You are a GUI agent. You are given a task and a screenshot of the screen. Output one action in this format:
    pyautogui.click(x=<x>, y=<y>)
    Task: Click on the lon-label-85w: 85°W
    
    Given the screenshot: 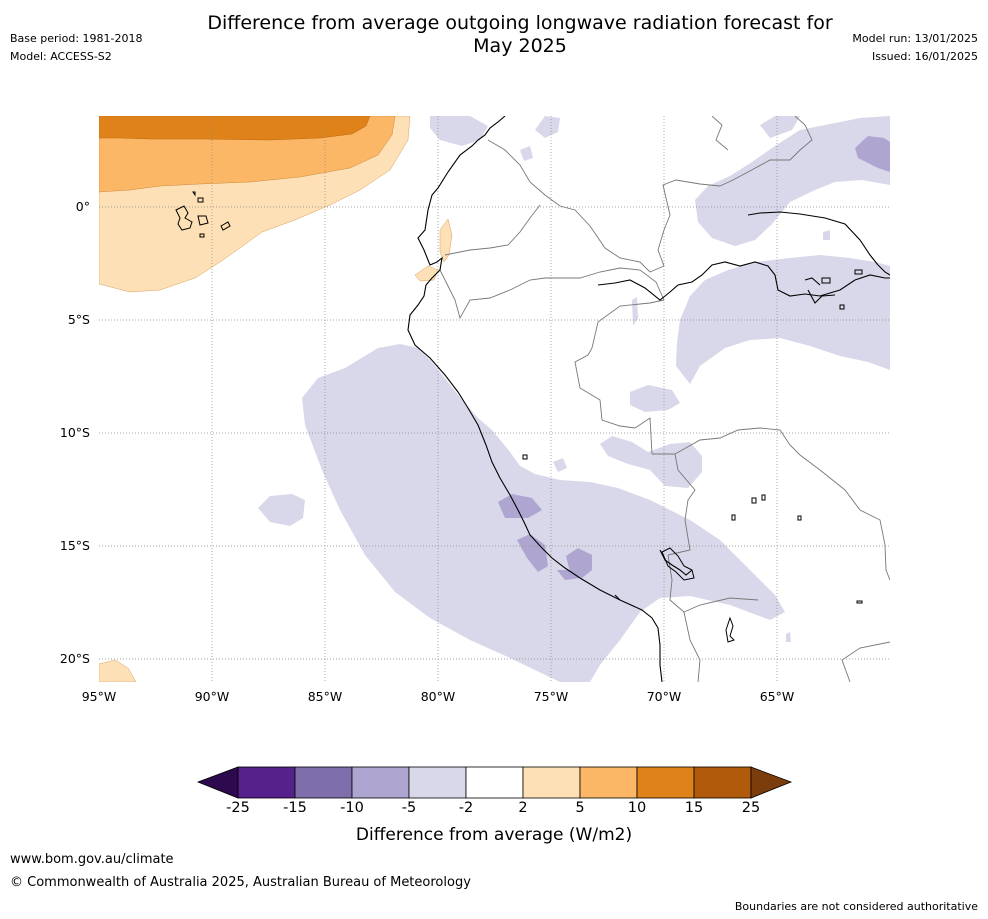 What is the action you would take?
    pyautogui.click(x=325, y=696)
    